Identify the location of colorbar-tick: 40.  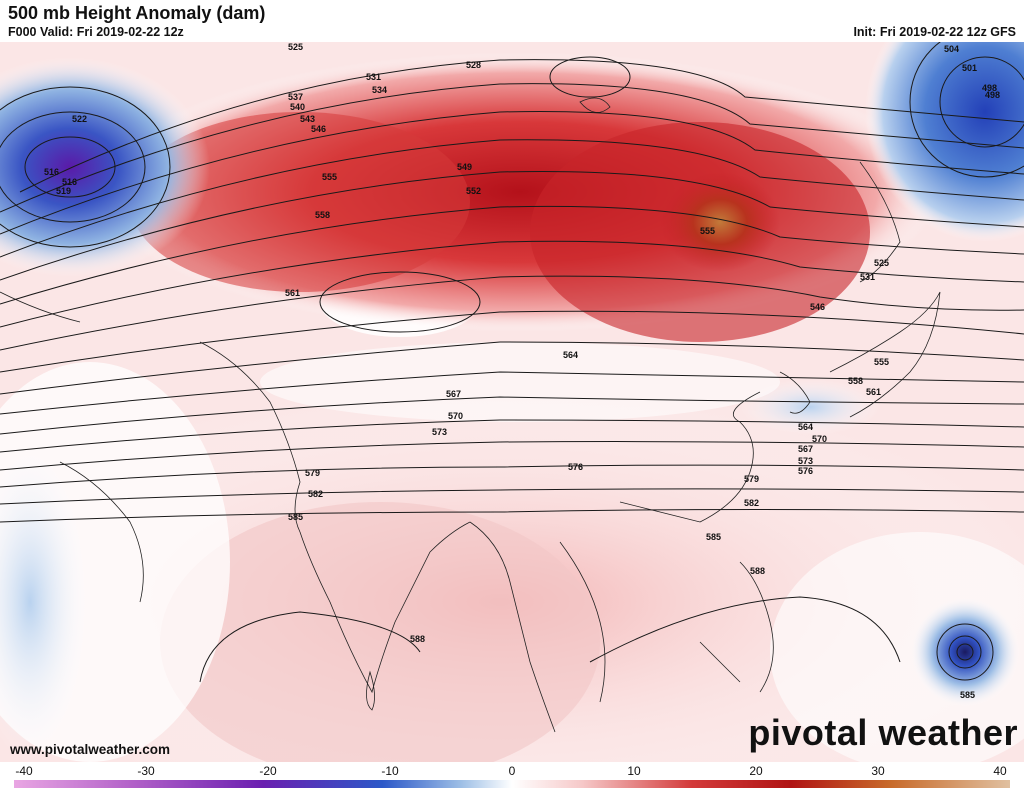
(1000, 771).